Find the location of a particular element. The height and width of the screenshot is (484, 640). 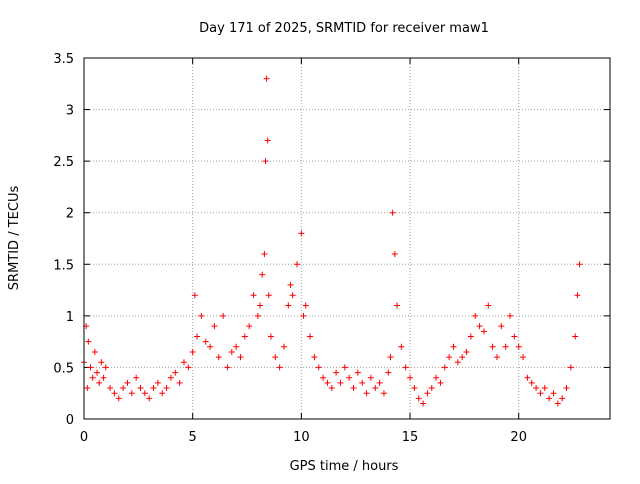

y-tick-label: 3 is located at coordinates (70, 111).